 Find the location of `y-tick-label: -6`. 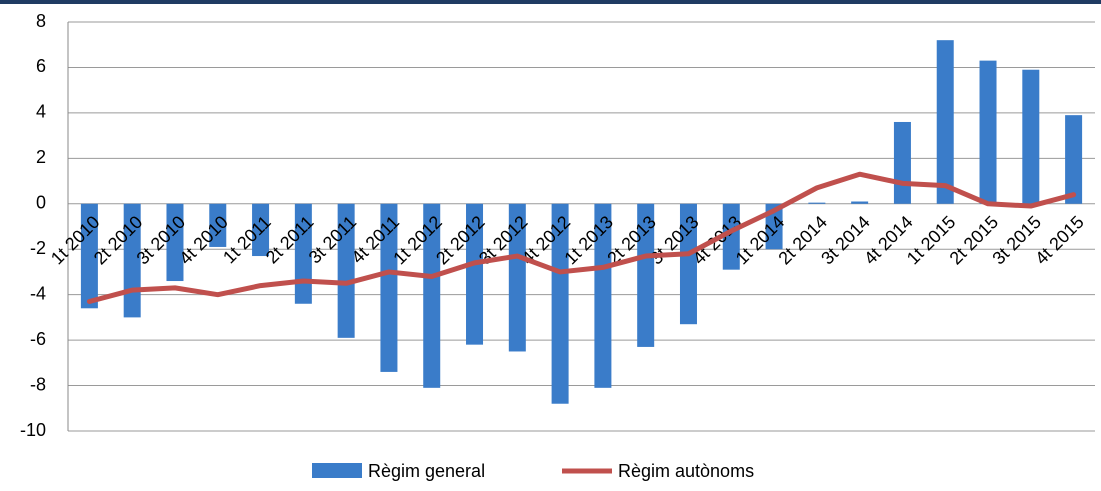

y-tick-label: -6 is located at coordinates (38, 339).